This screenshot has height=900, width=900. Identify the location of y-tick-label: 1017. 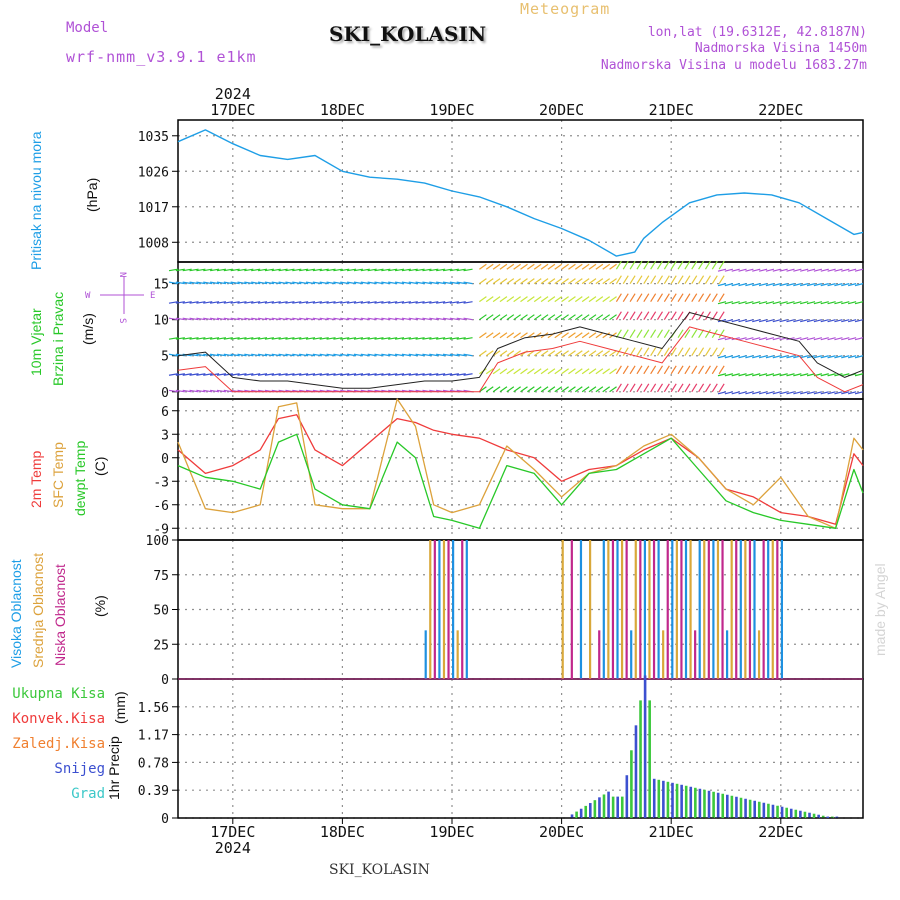
(153, 208).